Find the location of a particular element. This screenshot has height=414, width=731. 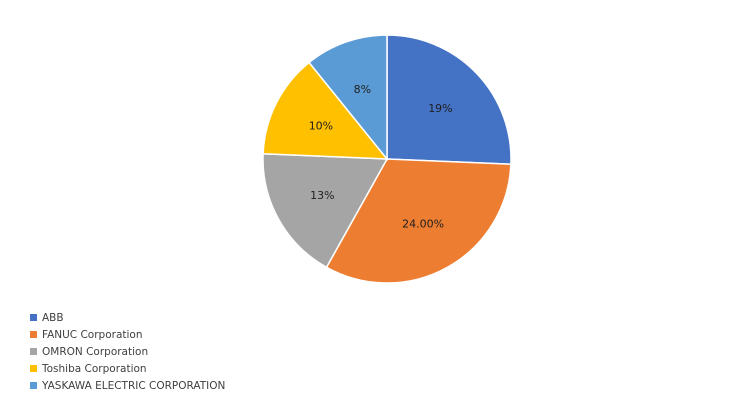

pie-slice-abb is located at coordinates (449, 100).